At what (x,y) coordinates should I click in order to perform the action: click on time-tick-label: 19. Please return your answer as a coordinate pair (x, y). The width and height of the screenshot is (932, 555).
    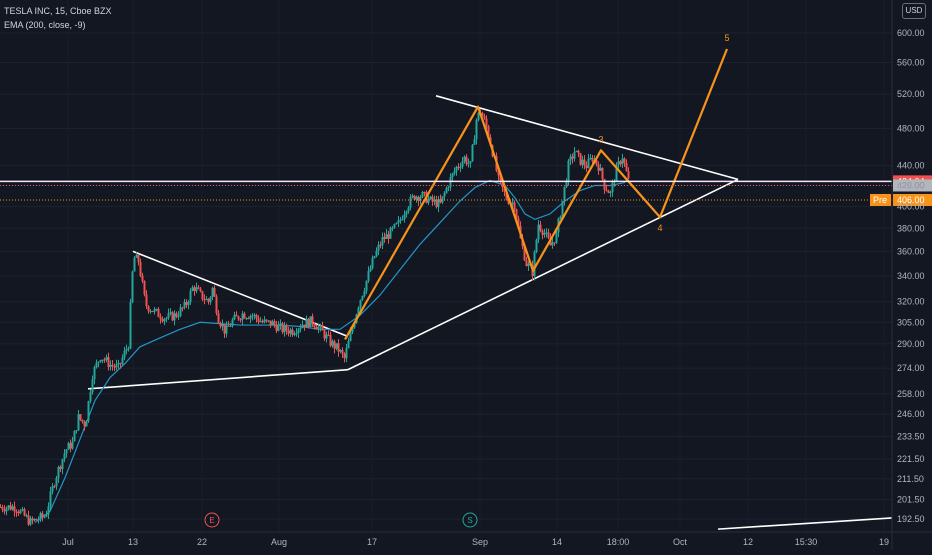
    Looking at the image, I should click on (884, 542).